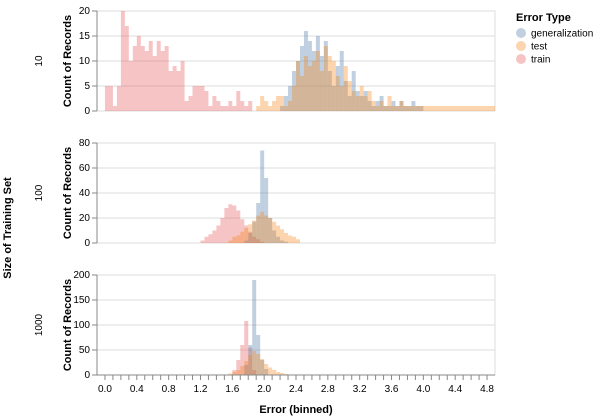 The width and height of the screenshot is (599, 418). I want to click on x-tick-label: 3.2, so click(360, 389).